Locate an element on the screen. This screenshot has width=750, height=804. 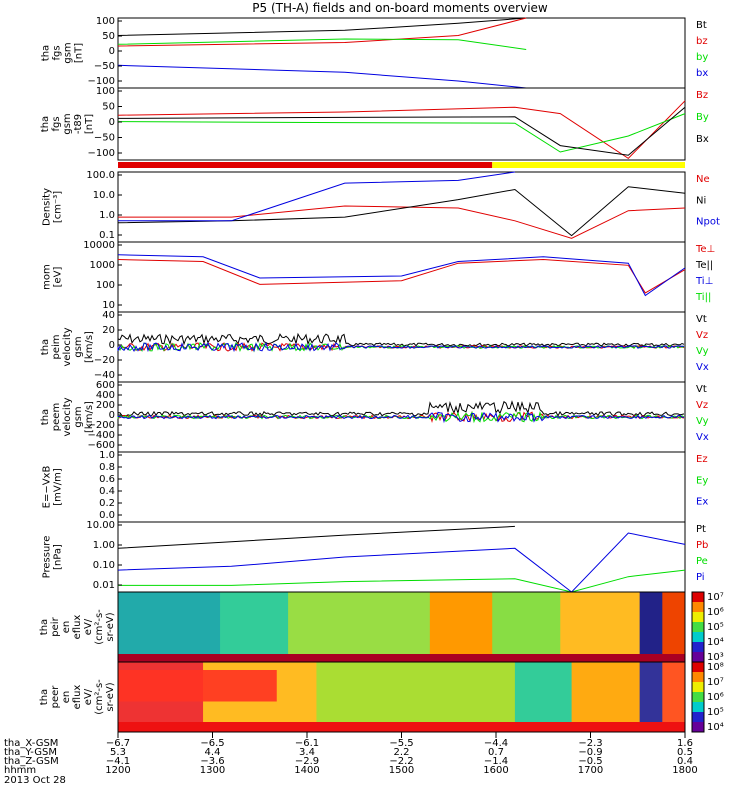
axis-value-label: 2.2 is located at coordinates (402, 752).